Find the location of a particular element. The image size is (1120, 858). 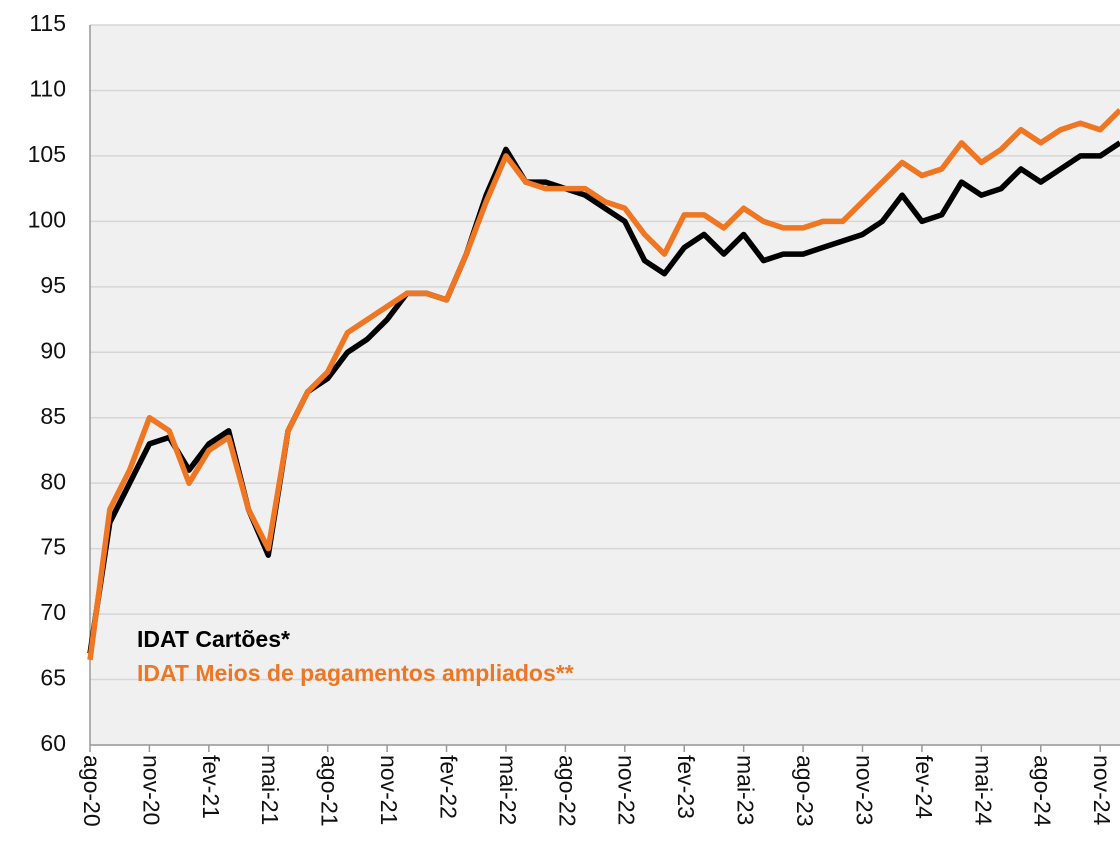

x-tick-label: ago-20 is located at coordinates (92, 791).